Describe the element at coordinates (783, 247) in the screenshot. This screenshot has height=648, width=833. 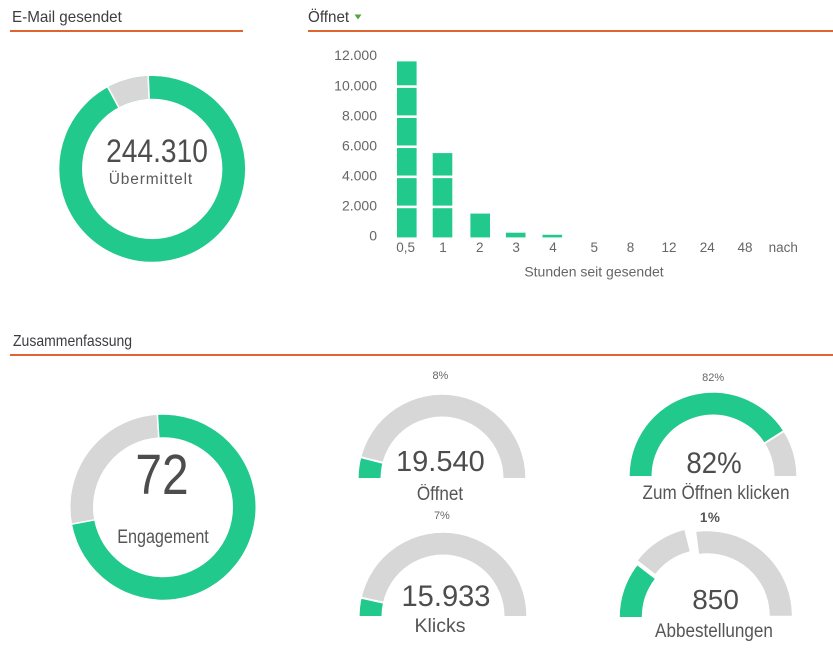
I see `svg-text: nach` at that location.